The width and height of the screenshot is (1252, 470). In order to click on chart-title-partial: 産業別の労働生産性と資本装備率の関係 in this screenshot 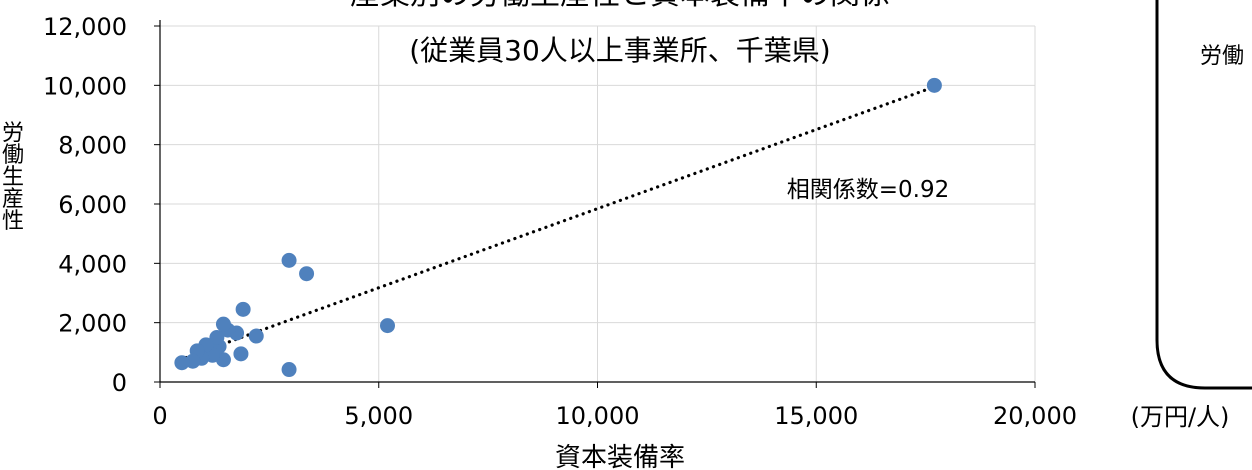, I will do `click(620, 6)`.